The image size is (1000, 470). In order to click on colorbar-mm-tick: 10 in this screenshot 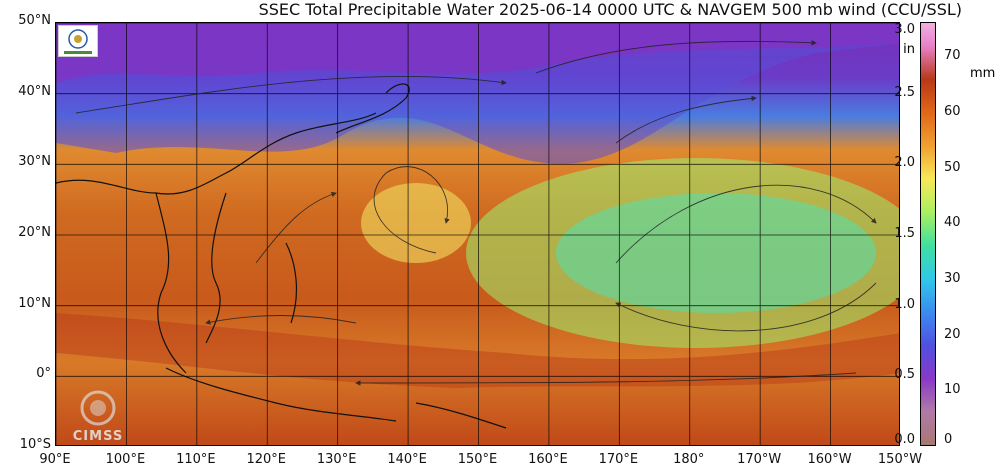, I will do `click(952, 390)`.